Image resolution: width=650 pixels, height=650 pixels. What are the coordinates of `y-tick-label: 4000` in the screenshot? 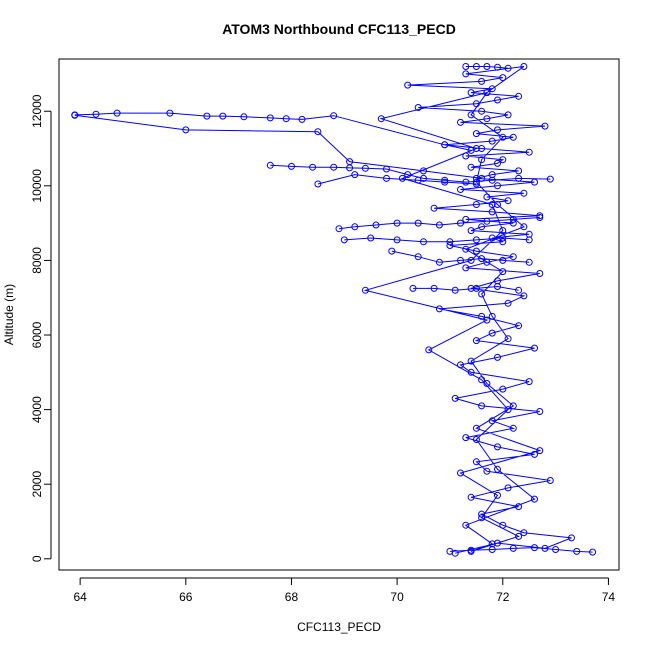 It's located at (37, 409).